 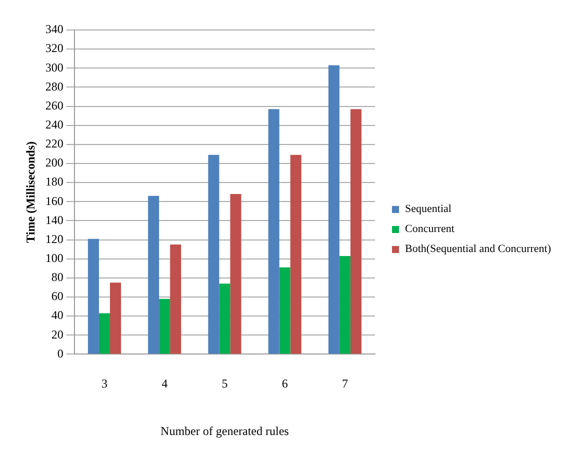 What do you see at coordinates (57, 315) in the screenshot?
I see `y-tick-label: 40` at bounding box center [57, 315].